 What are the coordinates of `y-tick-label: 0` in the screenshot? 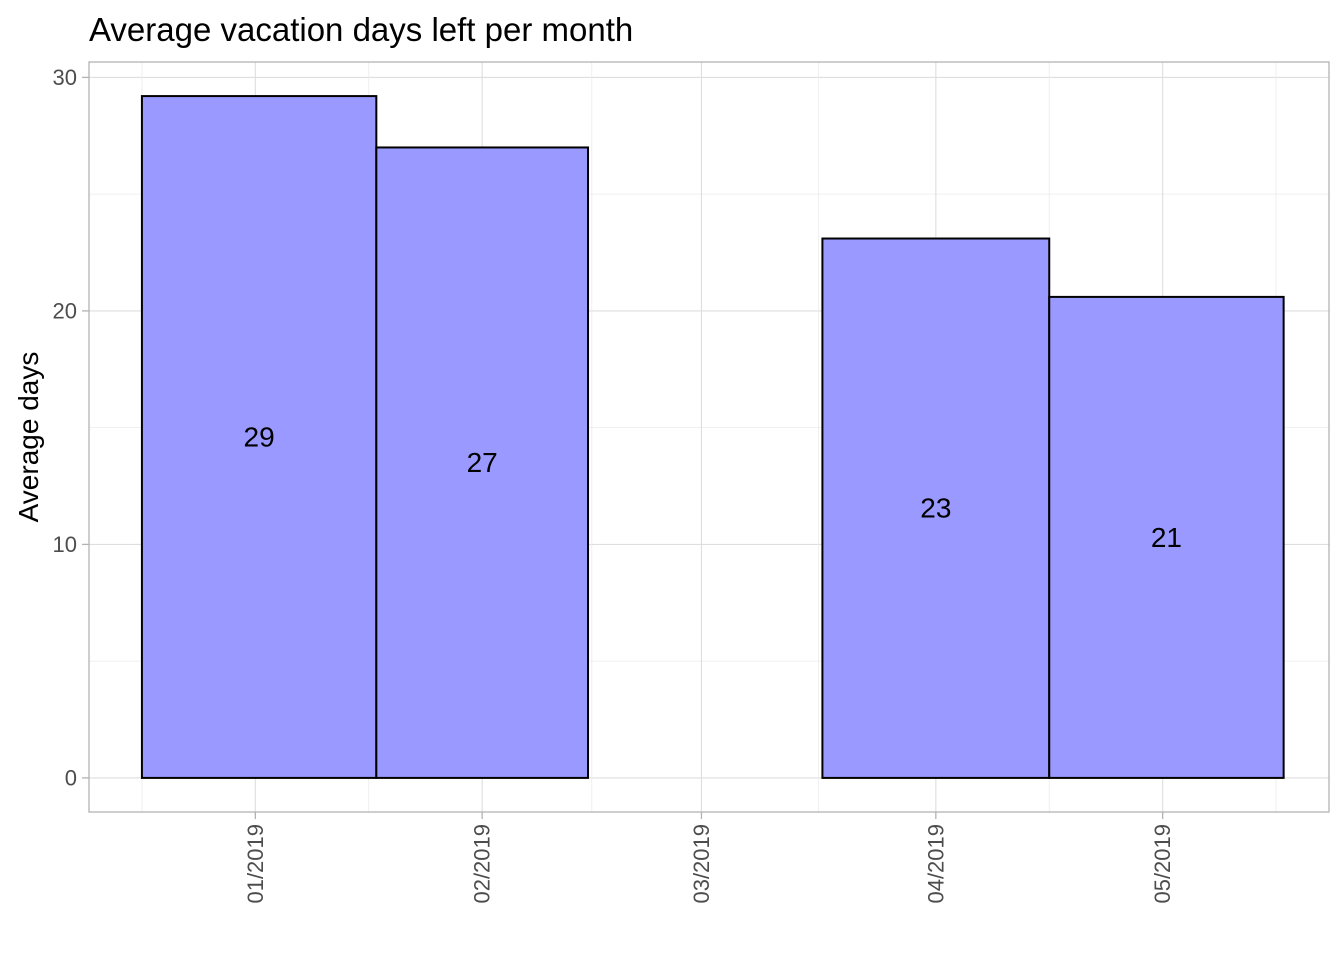 It's located at (71, 777).